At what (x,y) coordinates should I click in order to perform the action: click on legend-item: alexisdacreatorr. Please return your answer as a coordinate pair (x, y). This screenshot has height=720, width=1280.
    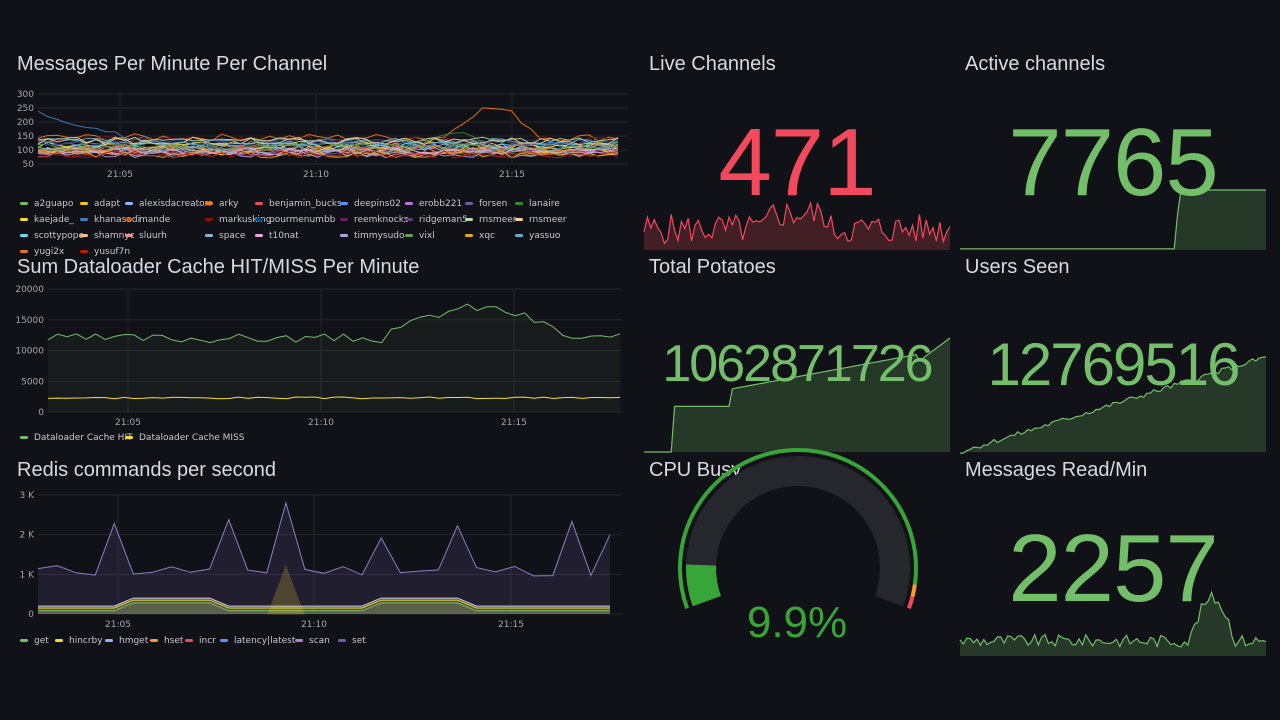
    Looking at the image, I should click on (168, 204).